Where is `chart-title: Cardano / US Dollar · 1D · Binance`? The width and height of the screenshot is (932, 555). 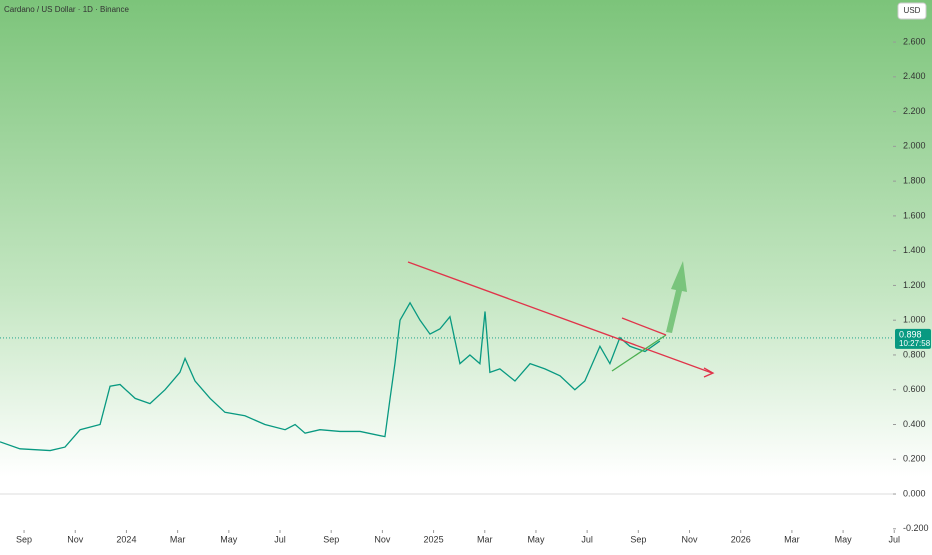
chart-title: Cardano / US Dollar · 1D · Binance is located at coordinates (66, 9).